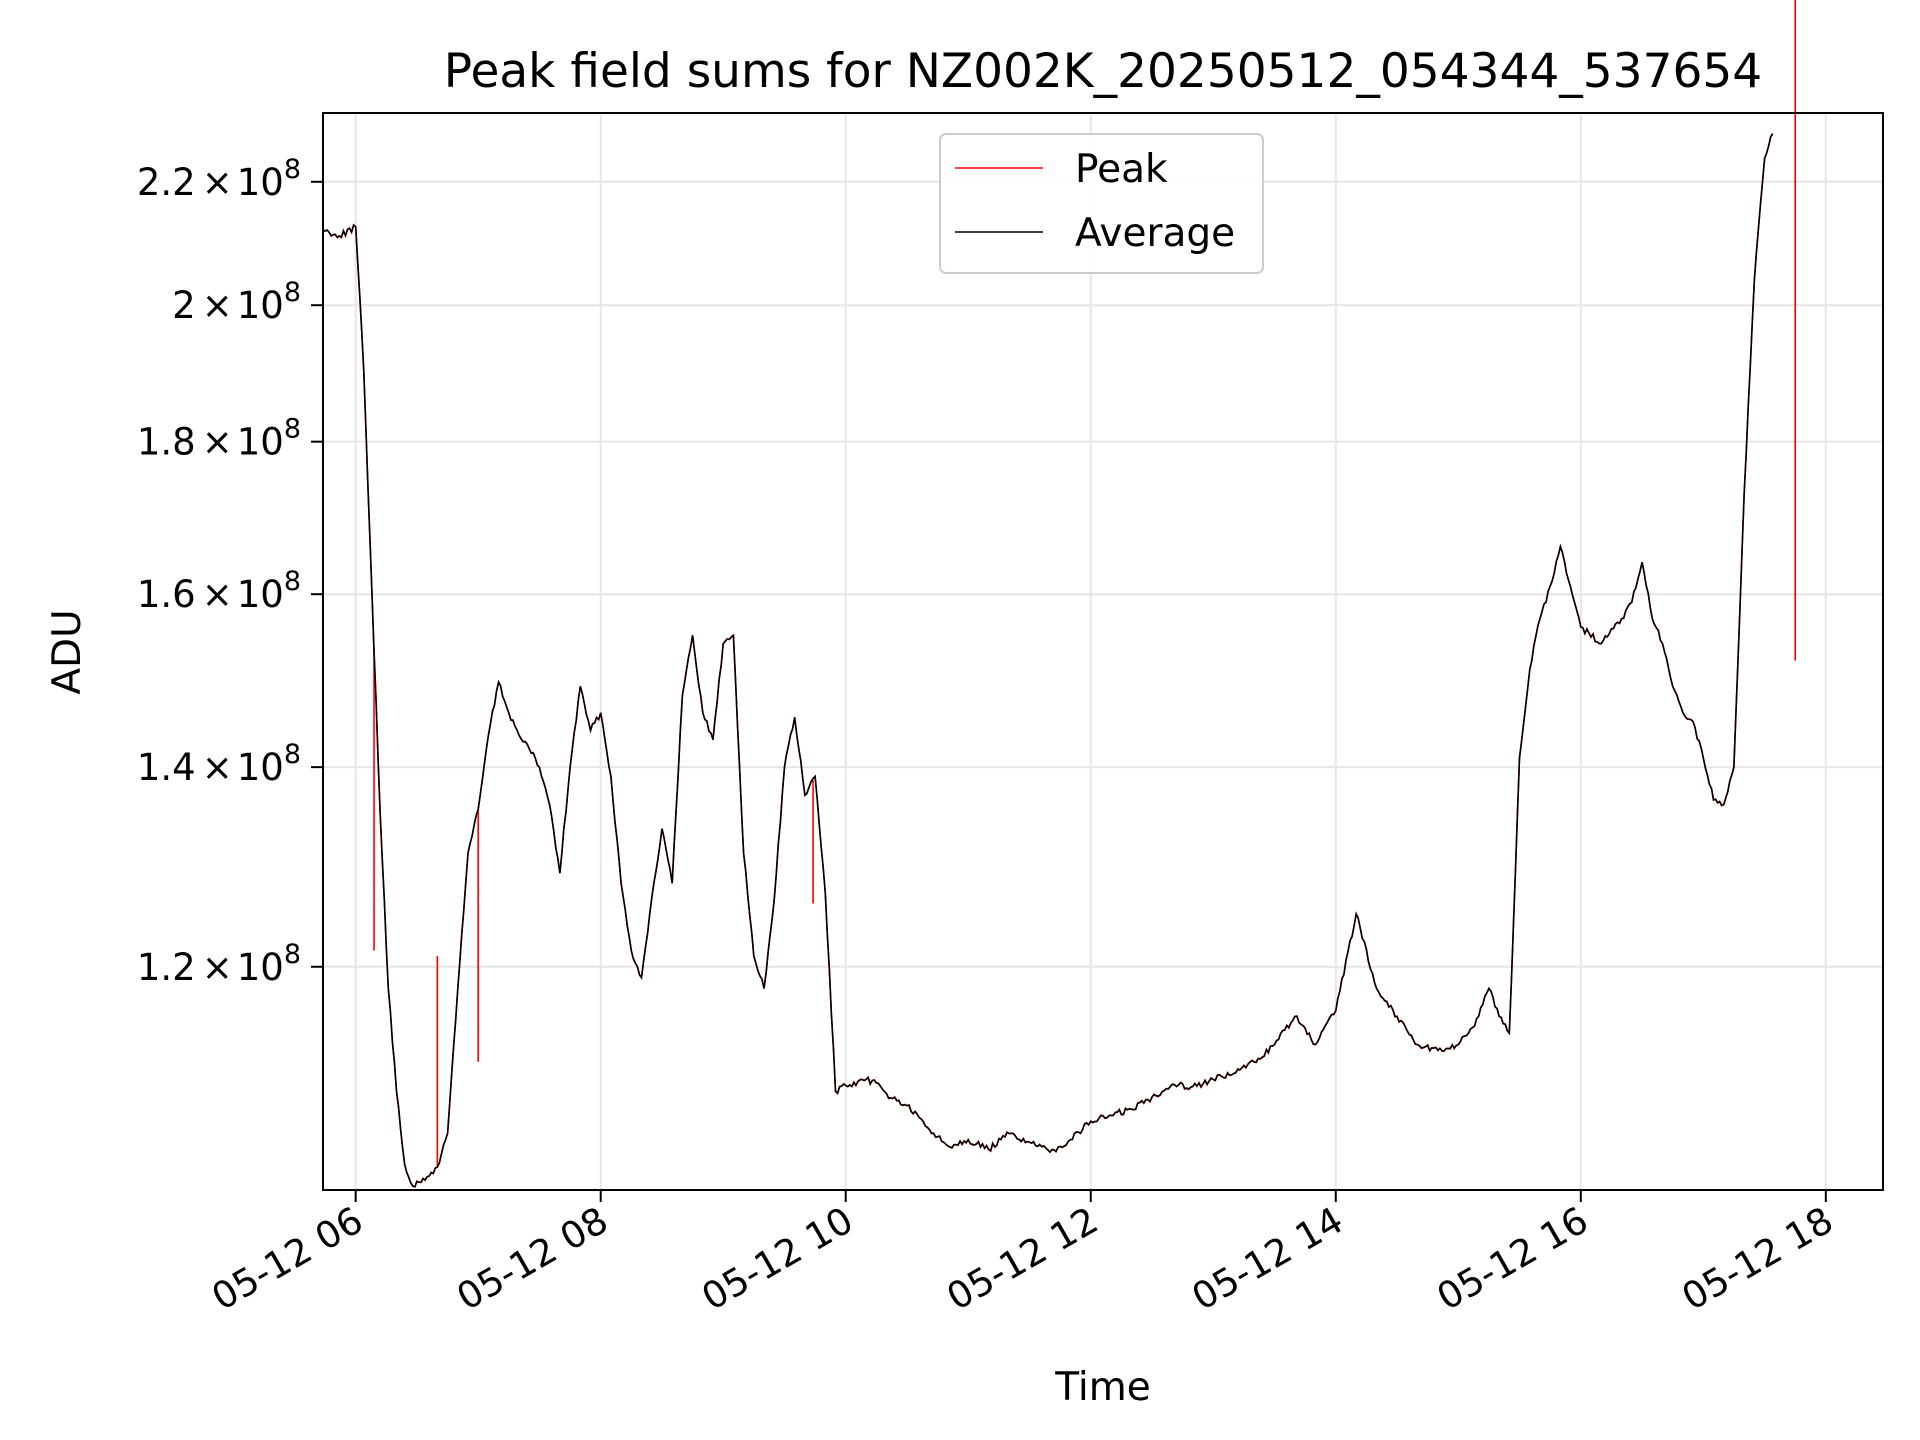 This screenshot has width=1920, height=1440. Describe the element at coordinates (184, 305) in the screenshot. I see `y-tick-mantissa: 2` at that location.